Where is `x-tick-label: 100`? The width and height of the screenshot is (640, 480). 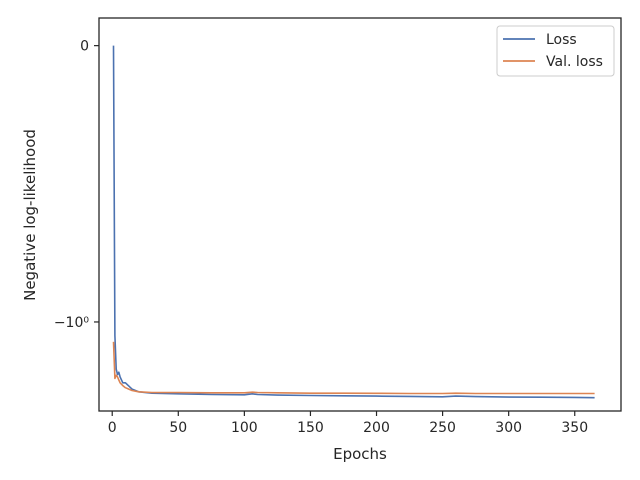 x-tick-label: 100 is located at coordinates (244, 428).